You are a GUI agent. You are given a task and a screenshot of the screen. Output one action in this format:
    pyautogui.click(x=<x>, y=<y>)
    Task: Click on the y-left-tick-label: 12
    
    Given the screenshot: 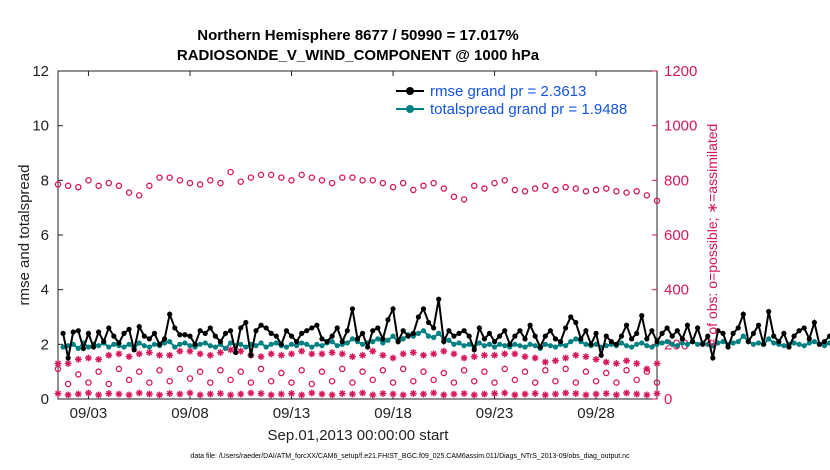 What is the action you would take?
    pyautogui.click(x=40, y=71)
    